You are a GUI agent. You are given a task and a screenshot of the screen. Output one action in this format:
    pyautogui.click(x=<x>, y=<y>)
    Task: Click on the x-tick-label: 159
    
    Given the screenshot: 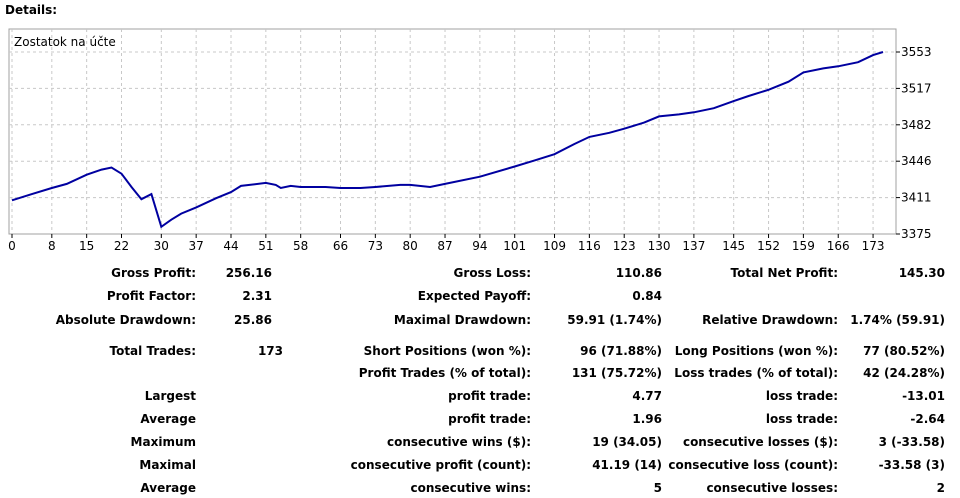 What is the action you would take?
    pyautogui.click(x=803, y=246)
    